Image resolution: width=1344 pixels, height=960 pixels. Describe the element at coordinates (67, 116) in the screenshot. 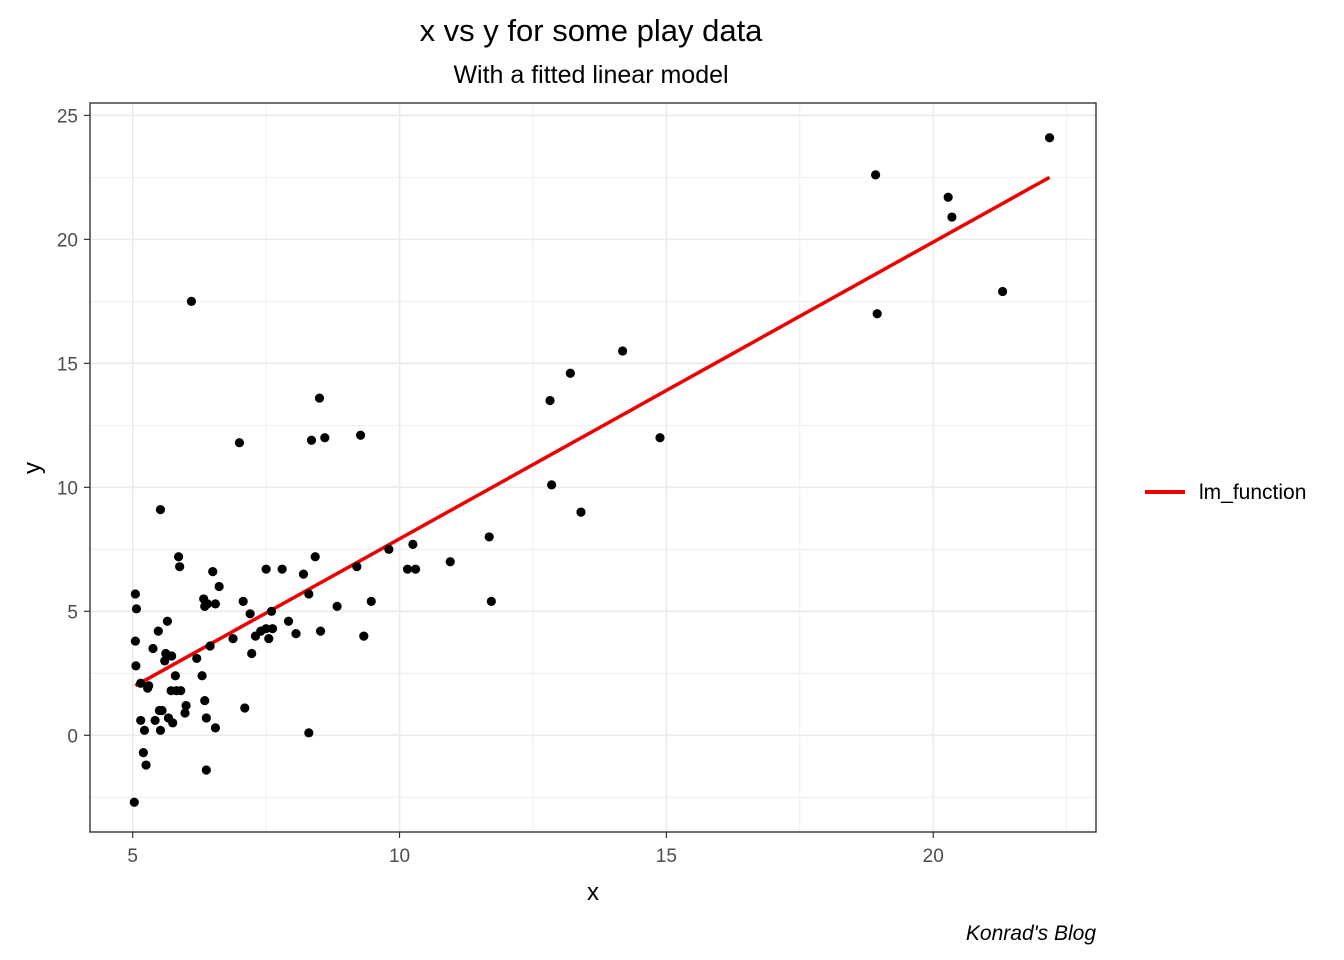

I see `y-tick-label: 25` at that location.